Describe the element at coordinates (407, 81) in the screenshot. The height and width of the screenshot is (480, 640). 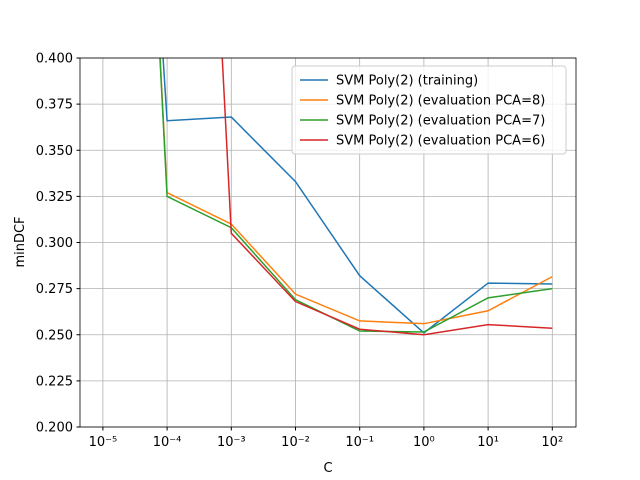
I see `legend-label: SVM Poly(2) (training)` at that location.